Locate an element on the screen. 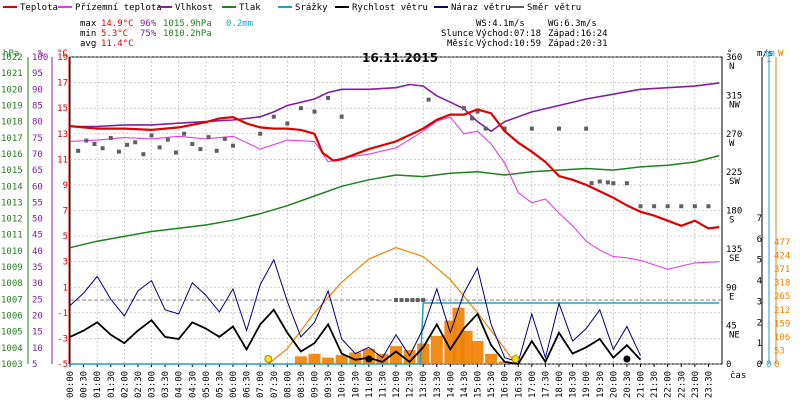 The image size is (800, 400). deg-dir-tick: S is located at coordinates (731, 221).